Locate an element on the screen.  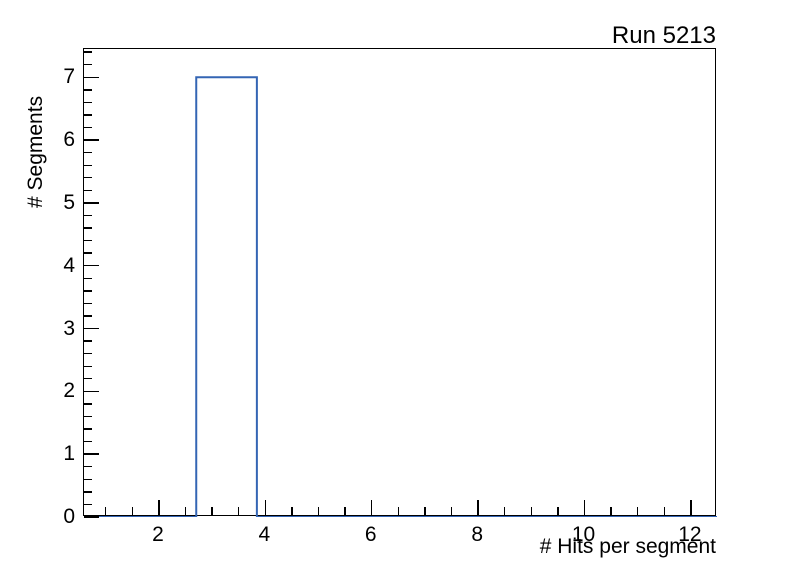
x-axis-tick-label: 2 is located at coordinates (158, 534).